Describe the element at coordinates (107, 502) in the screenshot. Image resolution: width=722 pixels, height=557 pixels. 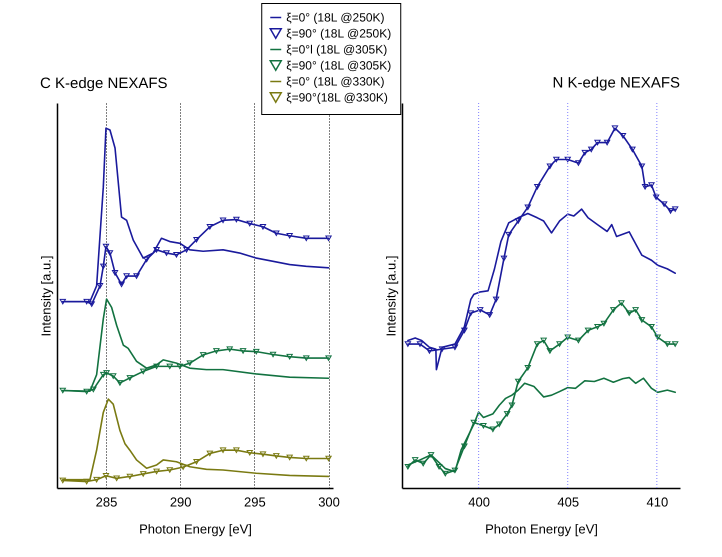
I see `x-tick-label: 285` at that location.